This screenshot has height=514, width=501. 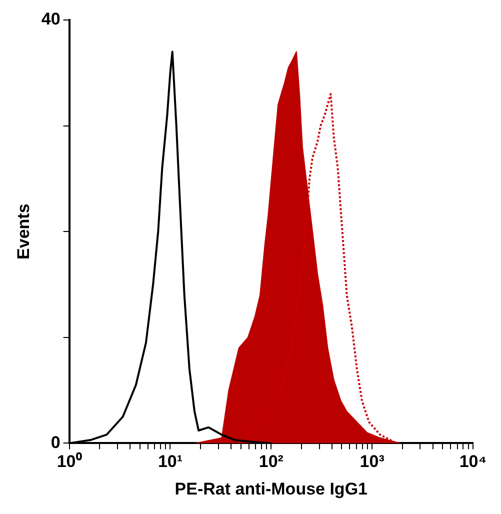 I want to click on x-tick-label: 10³, so click(x=372, y=462).